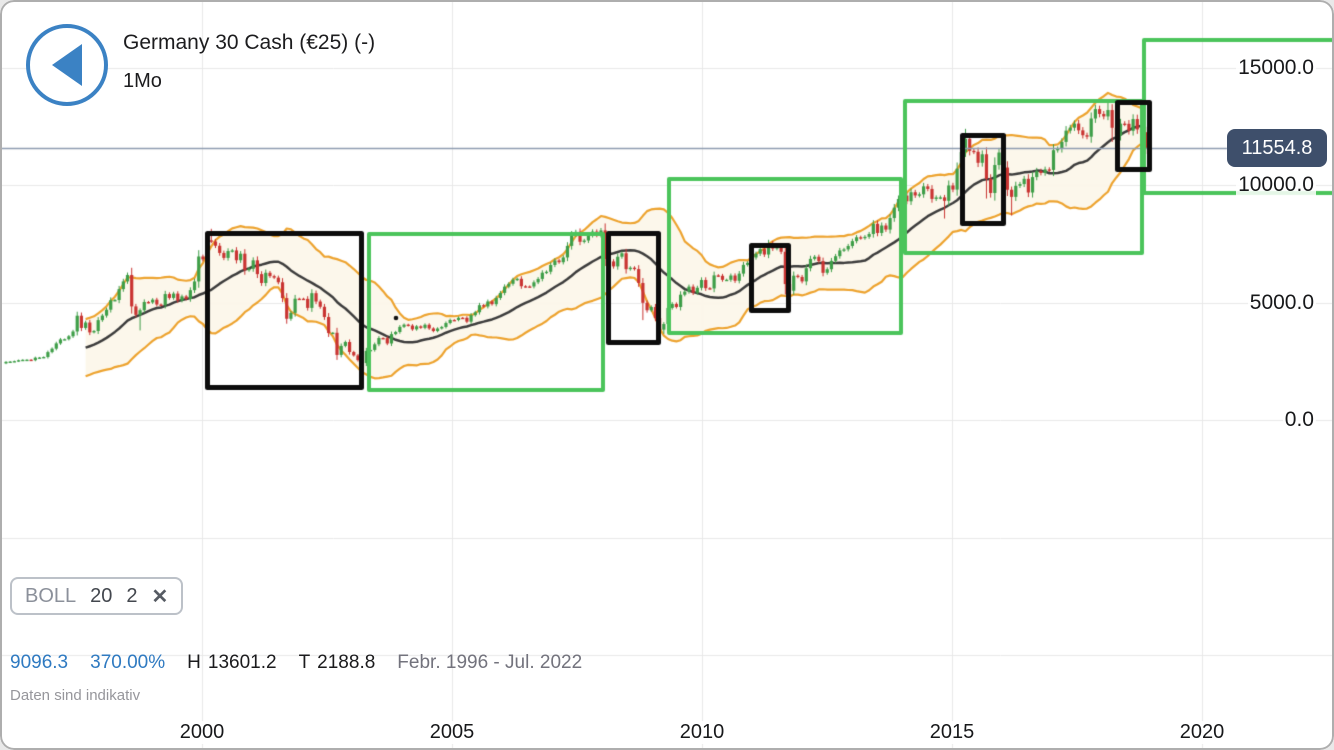  Describe the element at coordinates (702, 732) in the screenshot. I see `x-axis-tick: 2010` at that location.